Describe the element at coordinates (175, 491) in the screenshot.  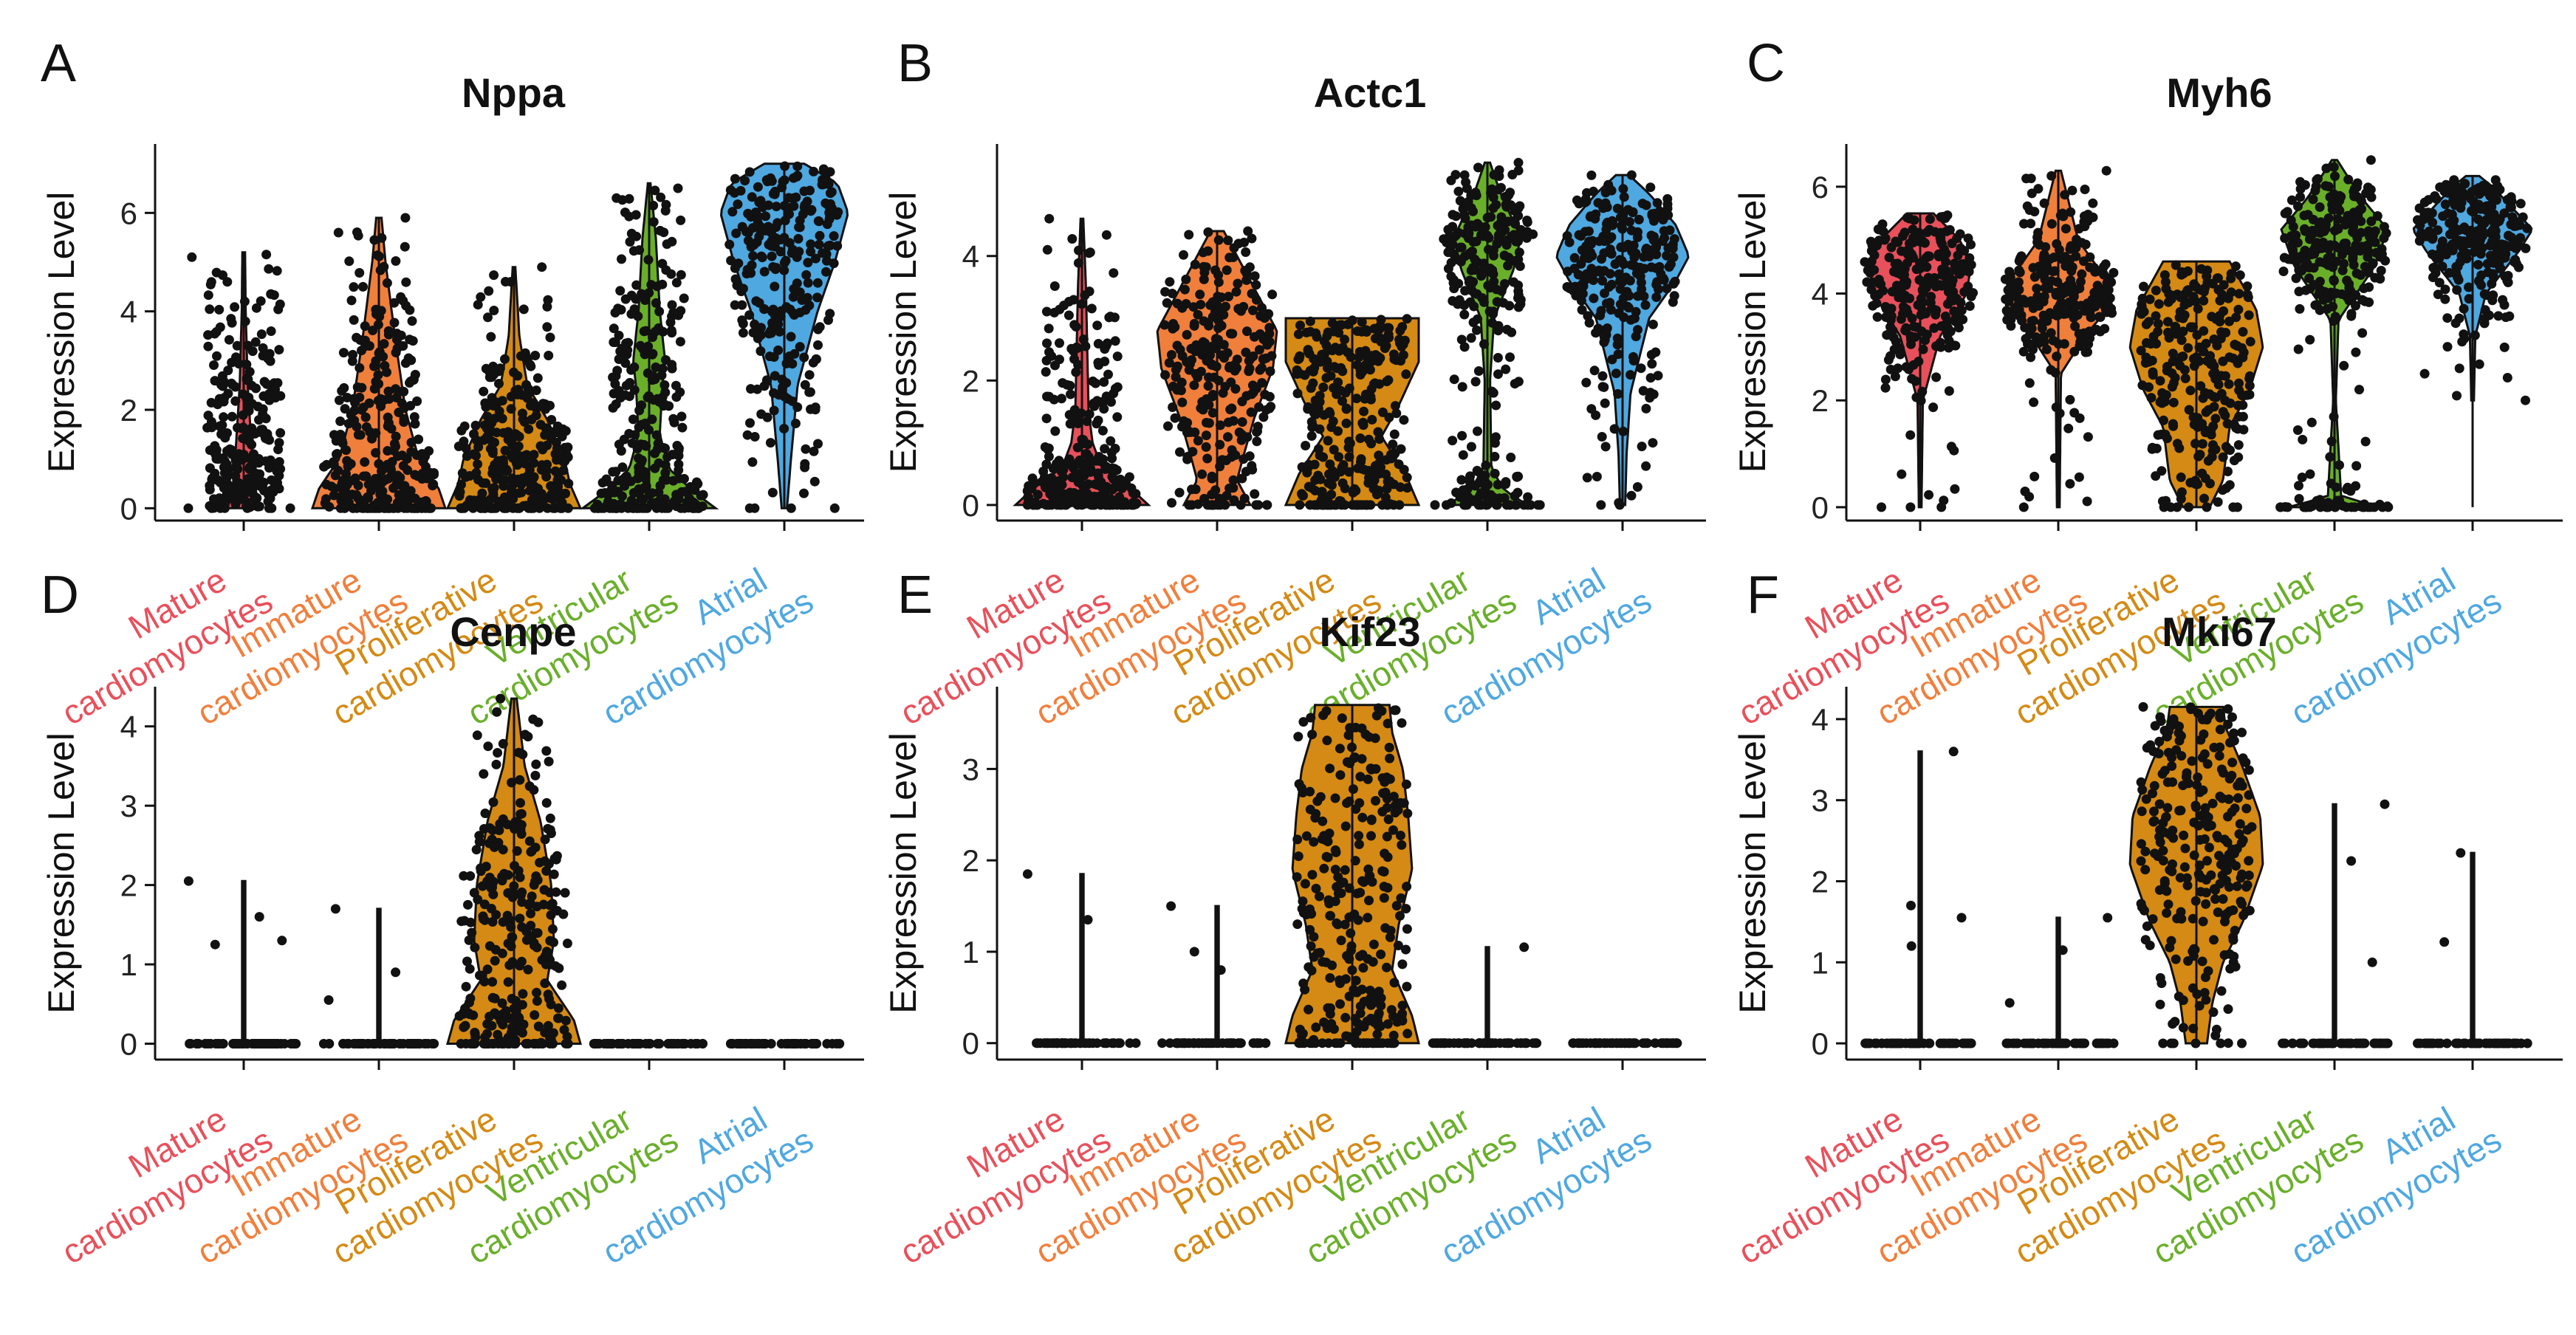
I see `violin-group: Maturecardiomyocytes` at that location.